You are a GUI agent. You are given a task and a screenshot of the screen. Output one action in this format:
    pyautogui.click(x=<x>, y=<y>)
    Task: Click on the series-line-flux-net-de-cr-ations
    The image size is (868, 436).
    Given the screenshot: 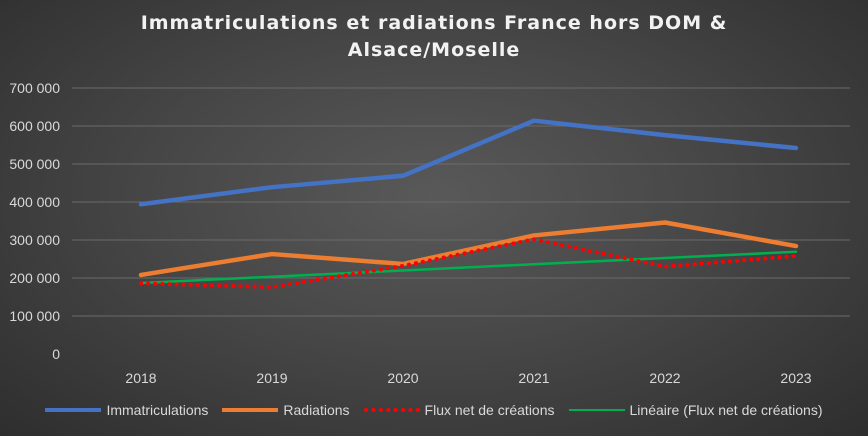 What is the action you would take?
    pyautogui.click(x=468, y=263)
    